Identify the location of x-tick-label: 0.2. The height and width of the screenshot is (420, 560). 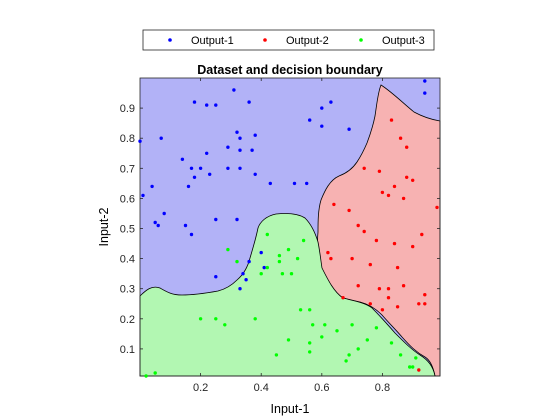
(200, 388).